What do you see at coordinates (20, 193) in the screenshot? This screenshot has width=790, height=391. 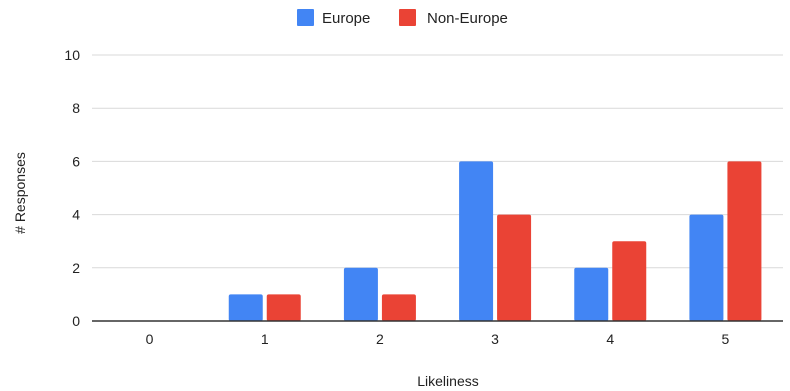 I see `y-axis-title: # Responses` at bounding box center [20, 193].